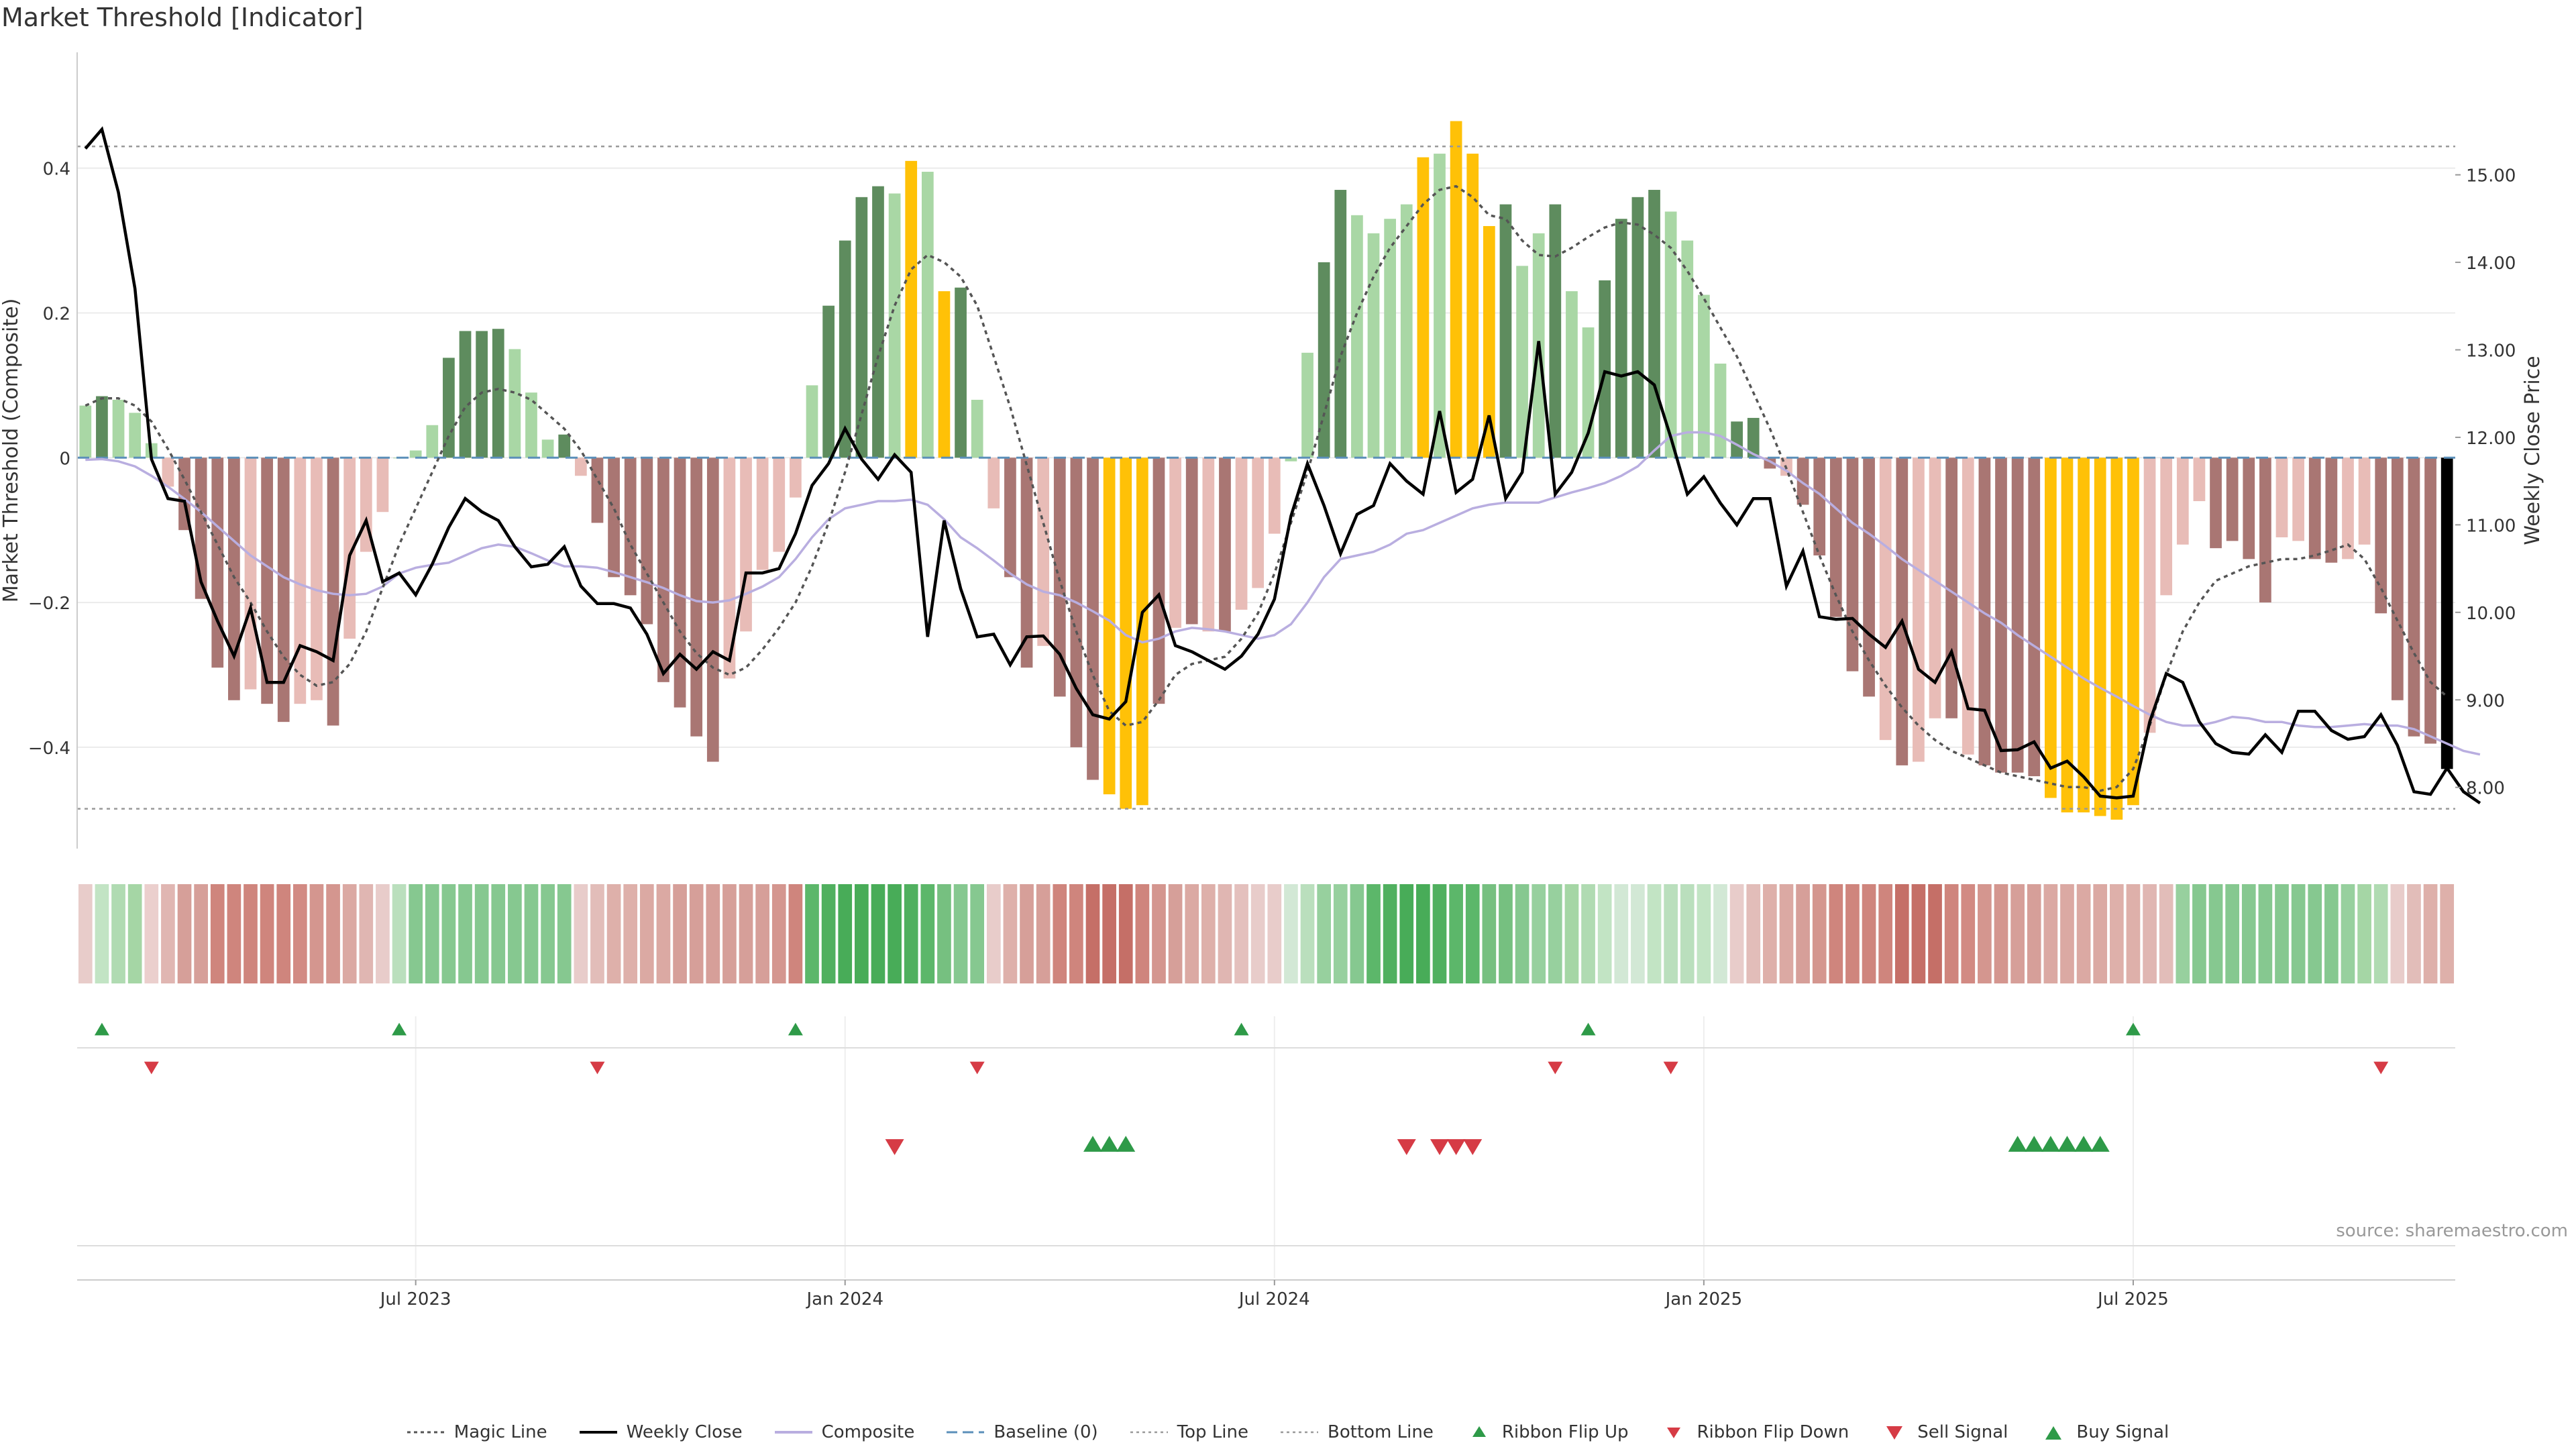  Describe the element at coordinates (868, 1432) in the screenshot. I see `legend-label: Composite` at that location.